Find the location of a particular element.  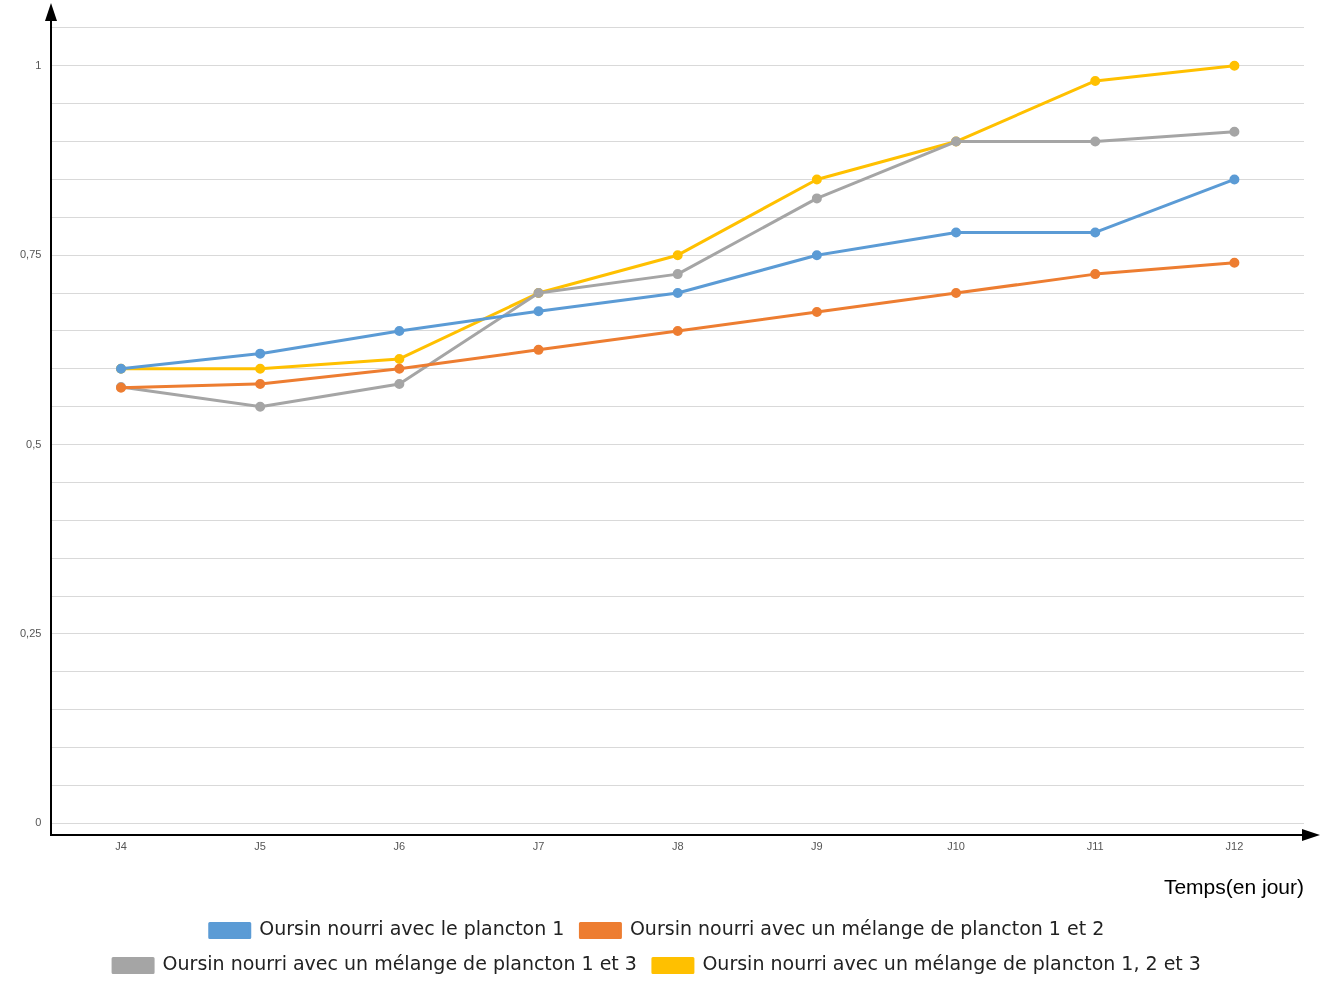

legend-label: Oursin nourri avec un mélange de plancton 1 et 2 is located at coordinates (867, 928).